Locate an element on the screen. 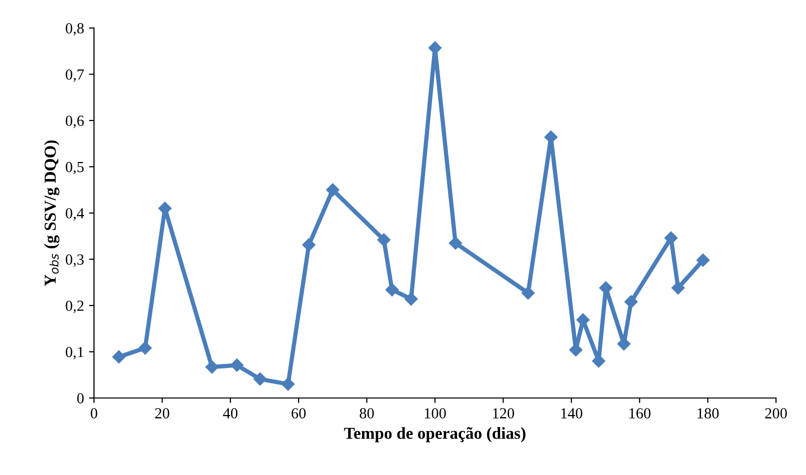 This screenshot has width=806, height=475. y-tick-label: 0,1 is located at coordinates (75, 353).